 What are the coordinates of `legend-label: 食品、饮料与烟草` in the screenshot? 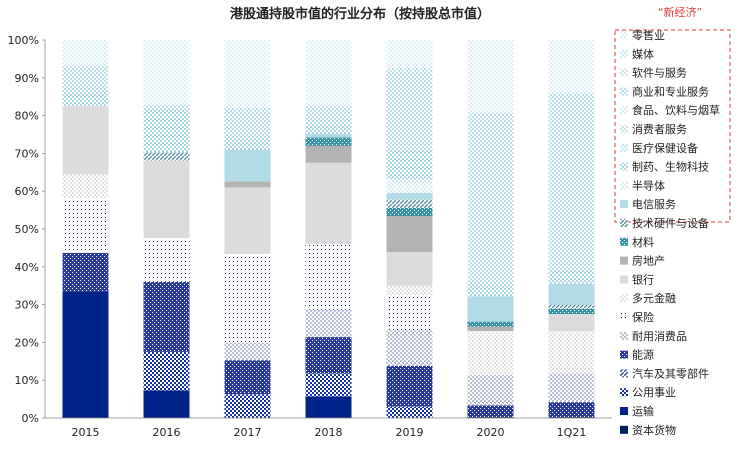 It's located at (676, 110).